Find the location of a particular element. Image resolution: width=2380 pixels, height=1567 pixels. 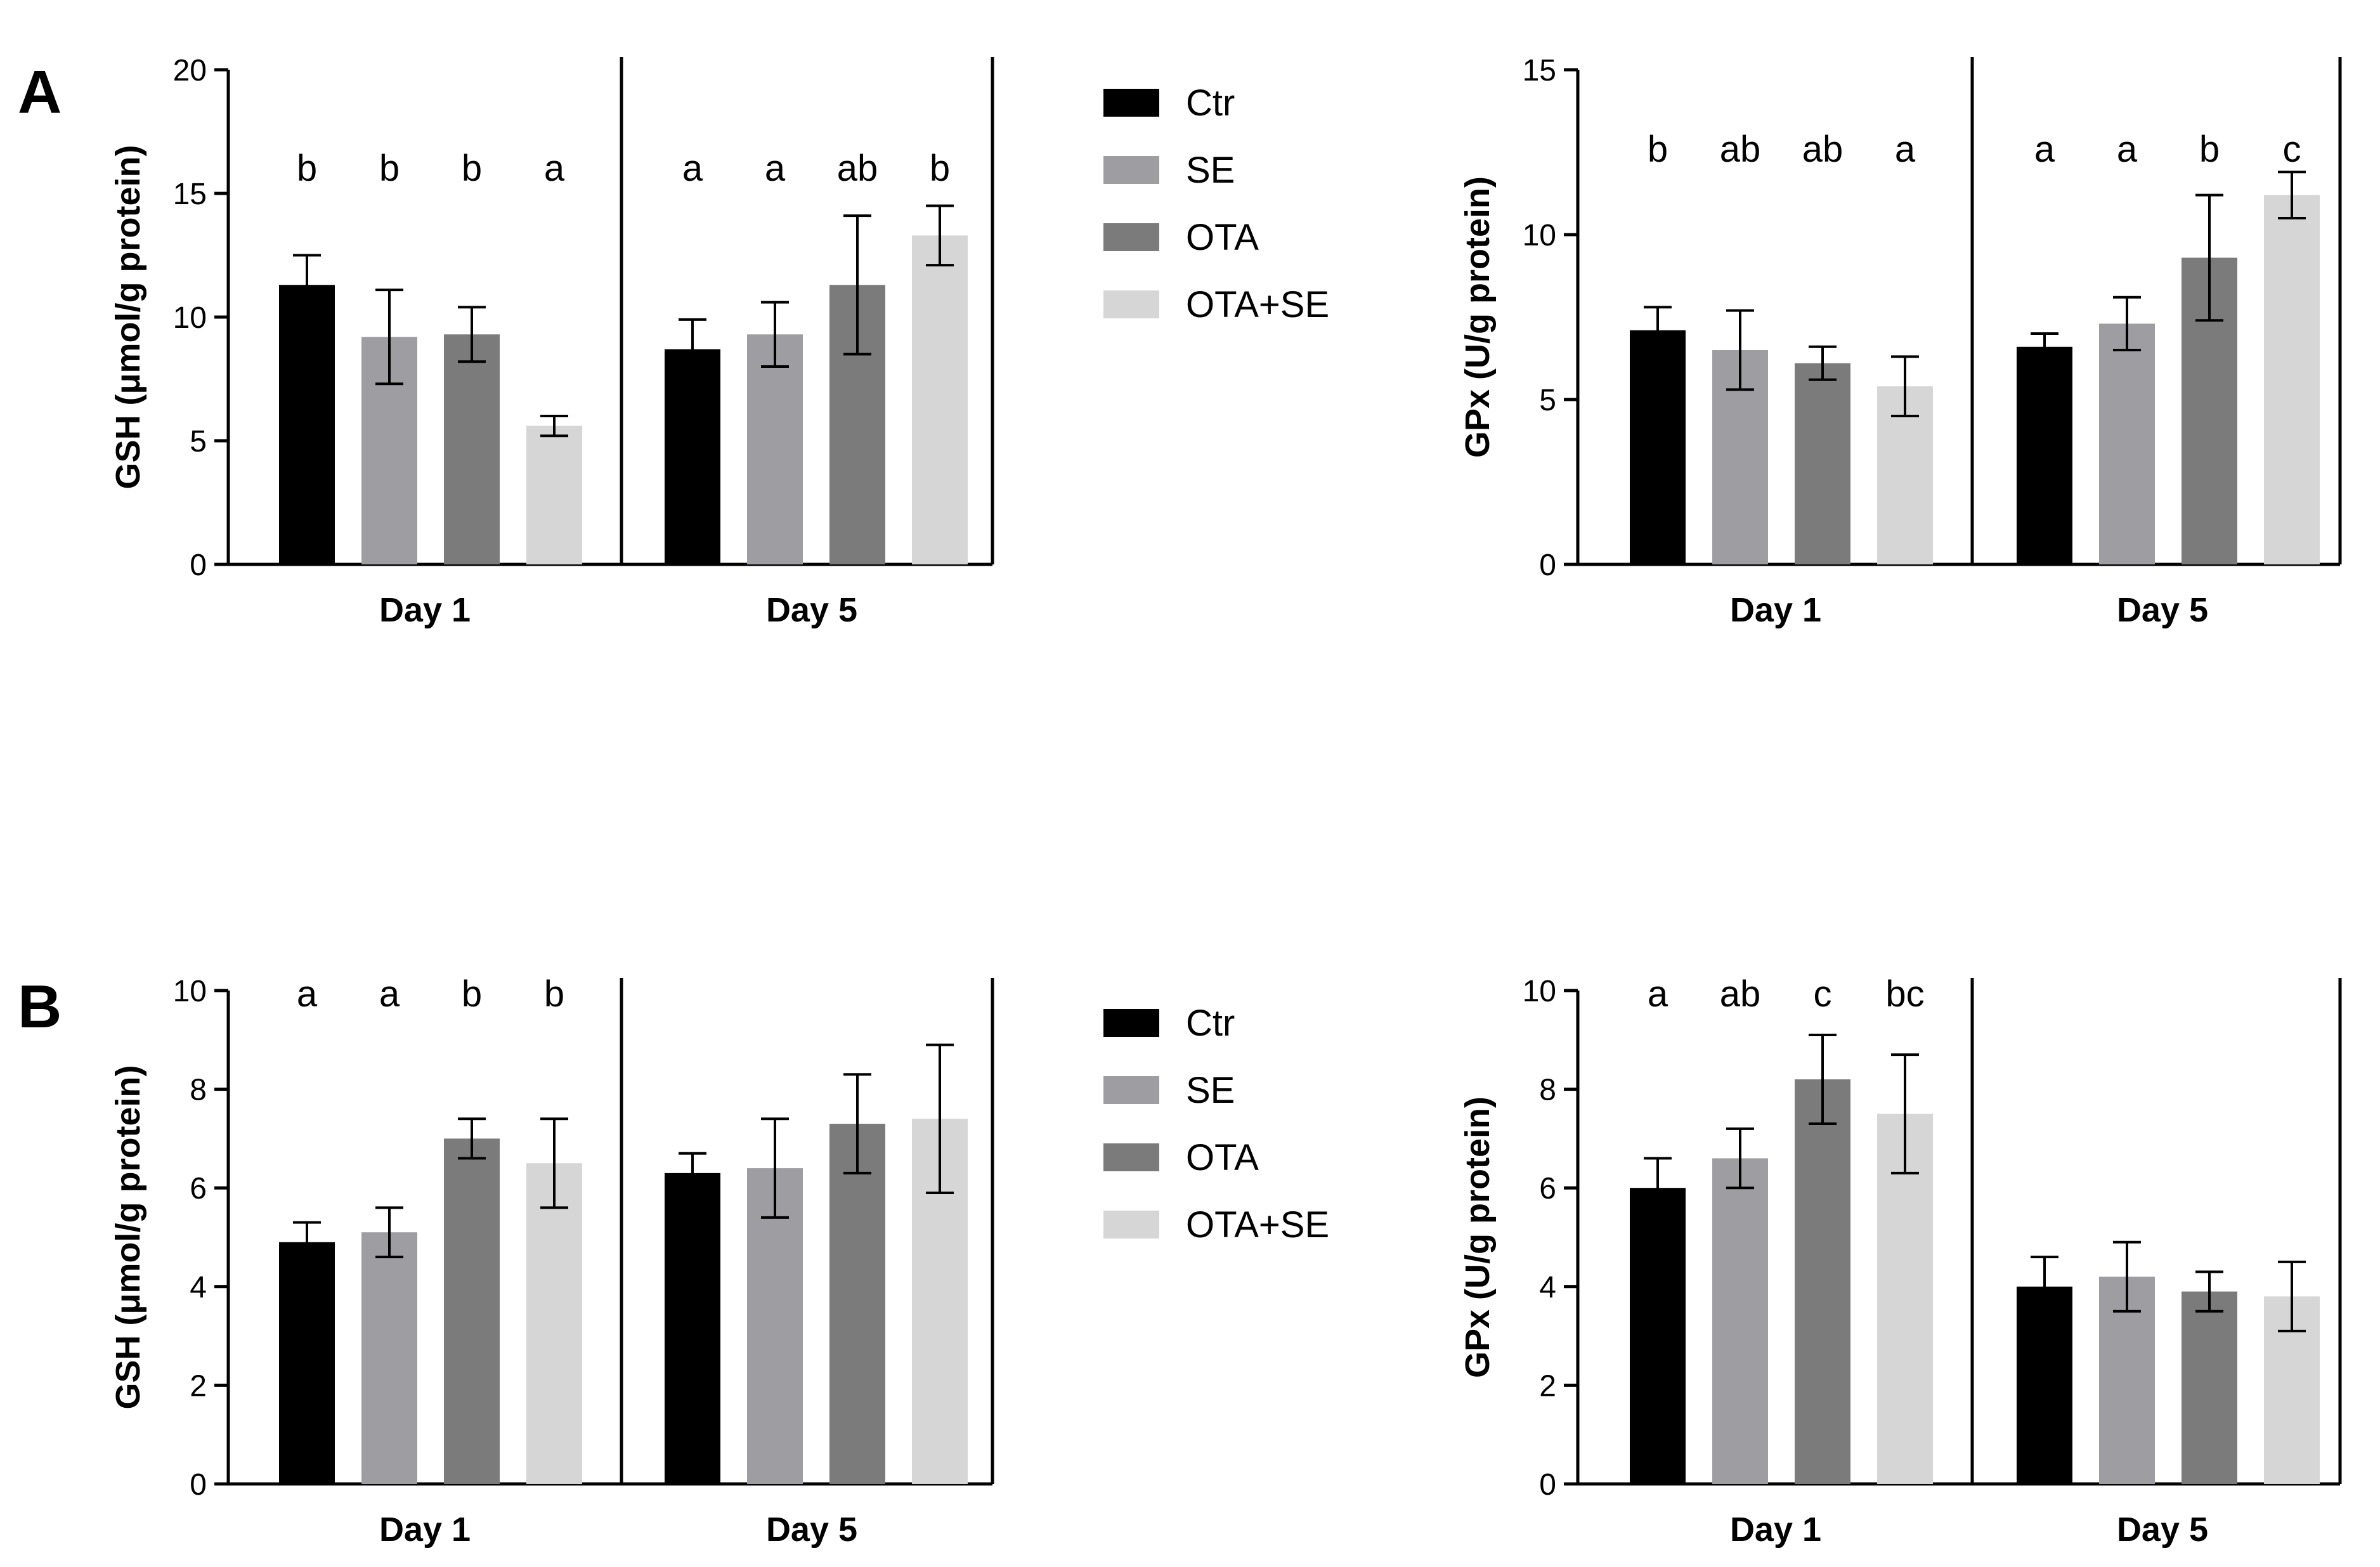

significance-letter: bc is located at coordinates (1904, 994).